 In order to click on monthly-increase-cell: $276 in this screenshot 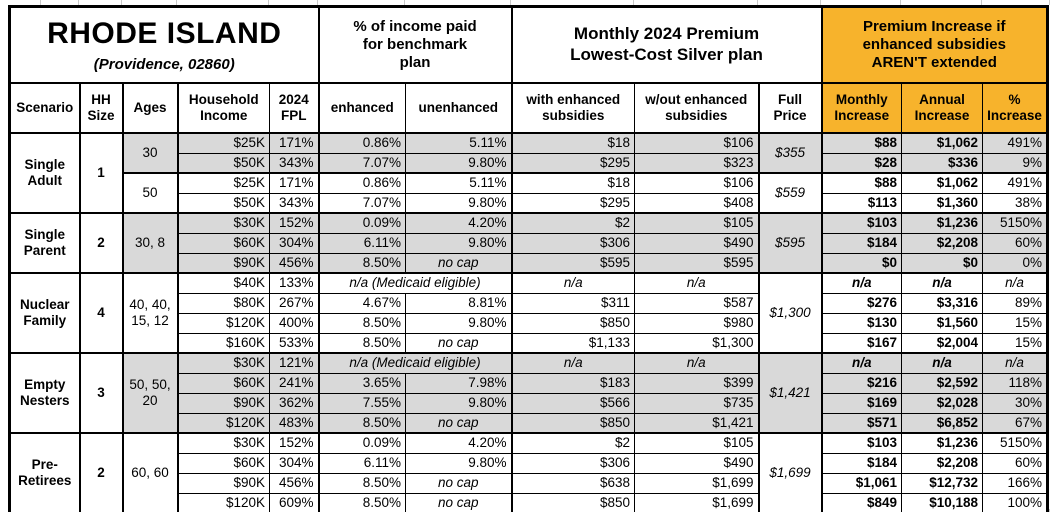, I will do `click(861, 303)`.